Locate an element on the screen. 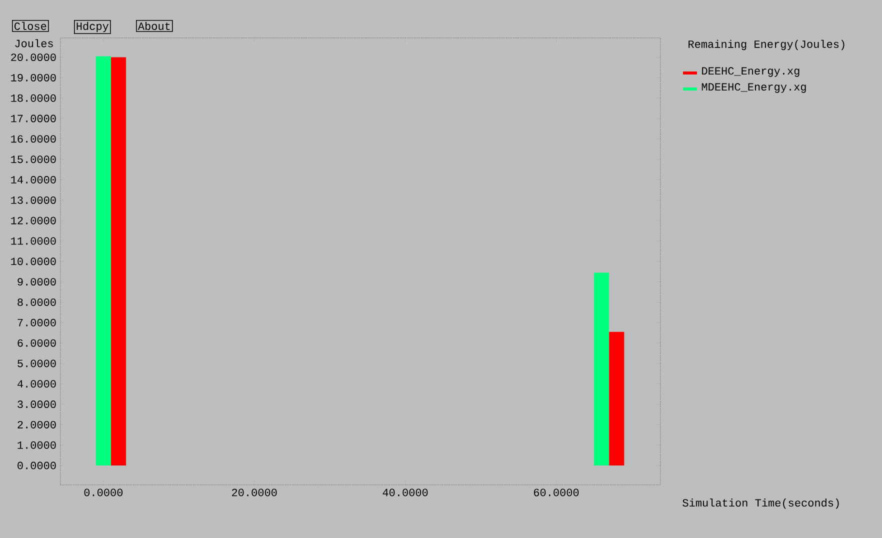 The height and width of the screenshot is (538, 882). y-tick-label: 8.0000 is located at coordinates (37, 302).